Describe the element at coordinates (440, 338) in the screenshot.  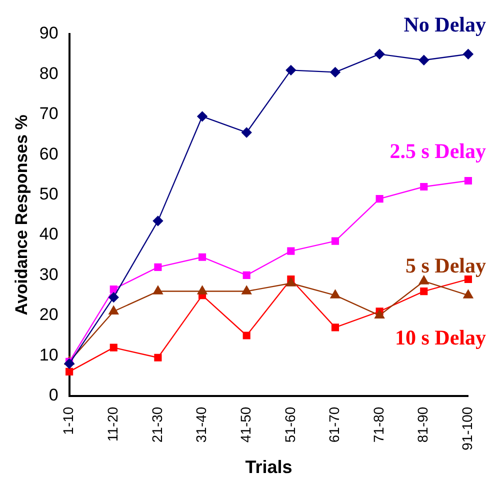
I see `series-label: 10 s Delay` at that location.